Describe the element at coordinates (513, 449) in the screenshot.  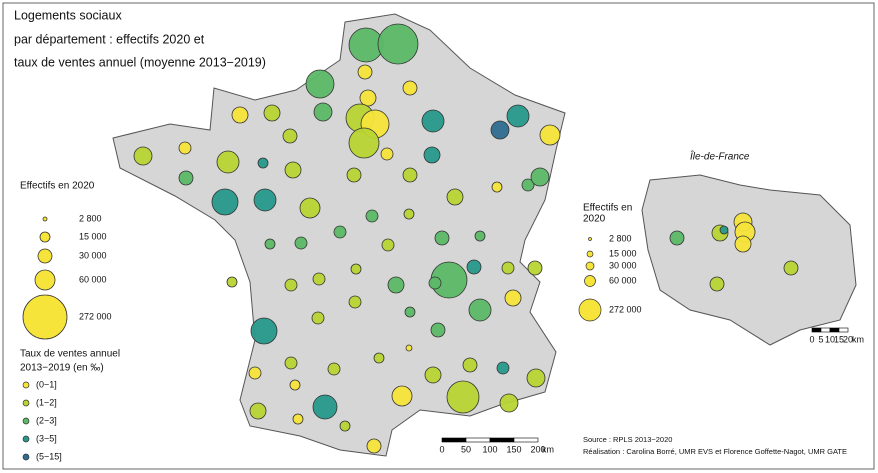
I see `scale-label: 150` at that location.